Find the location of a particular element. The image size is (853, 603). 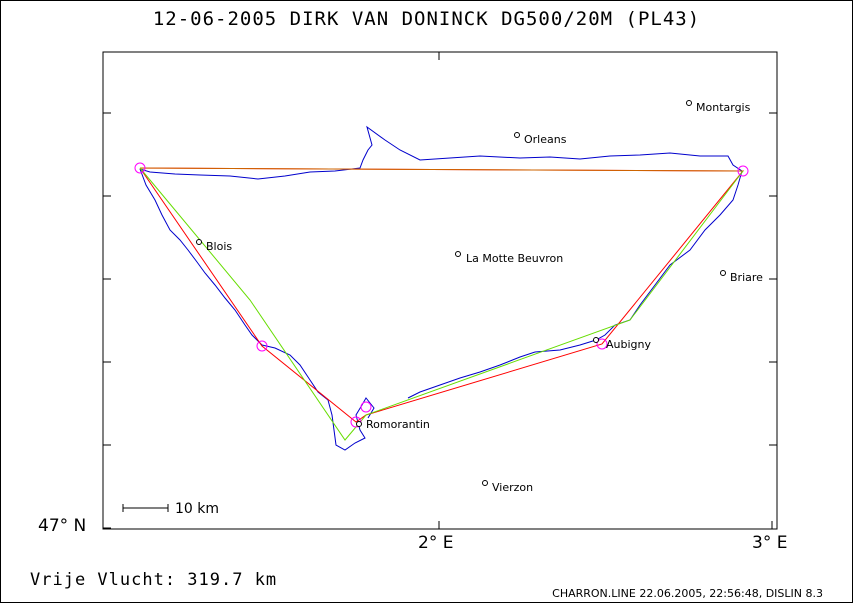

orange-leg is located at coordinates (441, 169).